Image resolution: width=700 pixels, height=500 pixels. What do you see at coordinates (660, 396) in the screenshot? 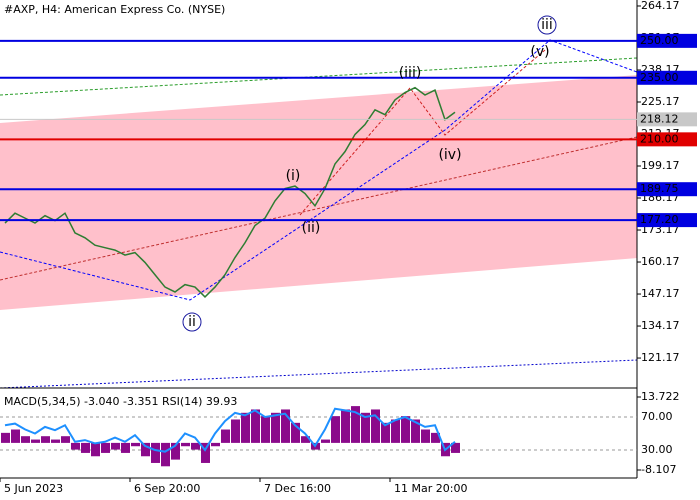
I see `y-tick-label: 13.722` at bounding box center [660, 396].